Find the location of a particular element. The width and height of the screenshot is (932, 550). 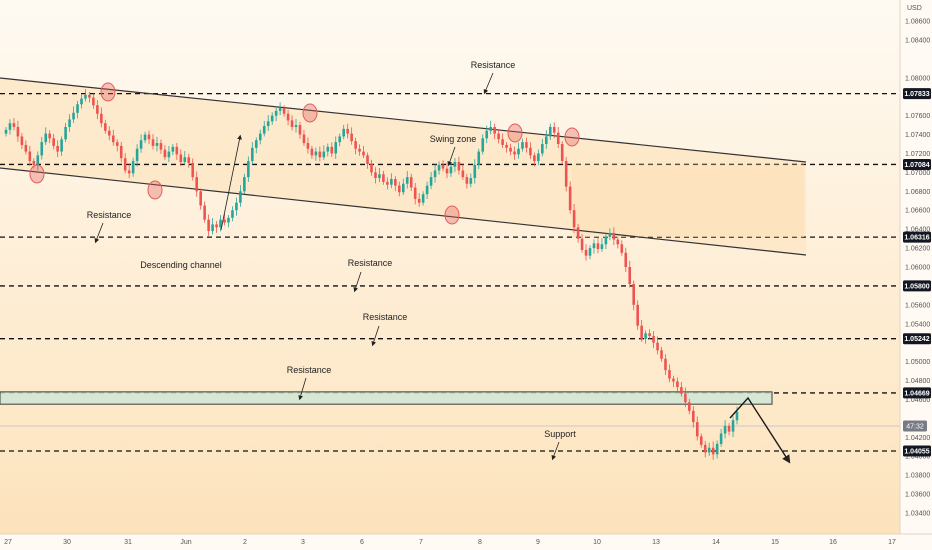

price-tick-label: 1.06600 is located at coordinates (917, 211).